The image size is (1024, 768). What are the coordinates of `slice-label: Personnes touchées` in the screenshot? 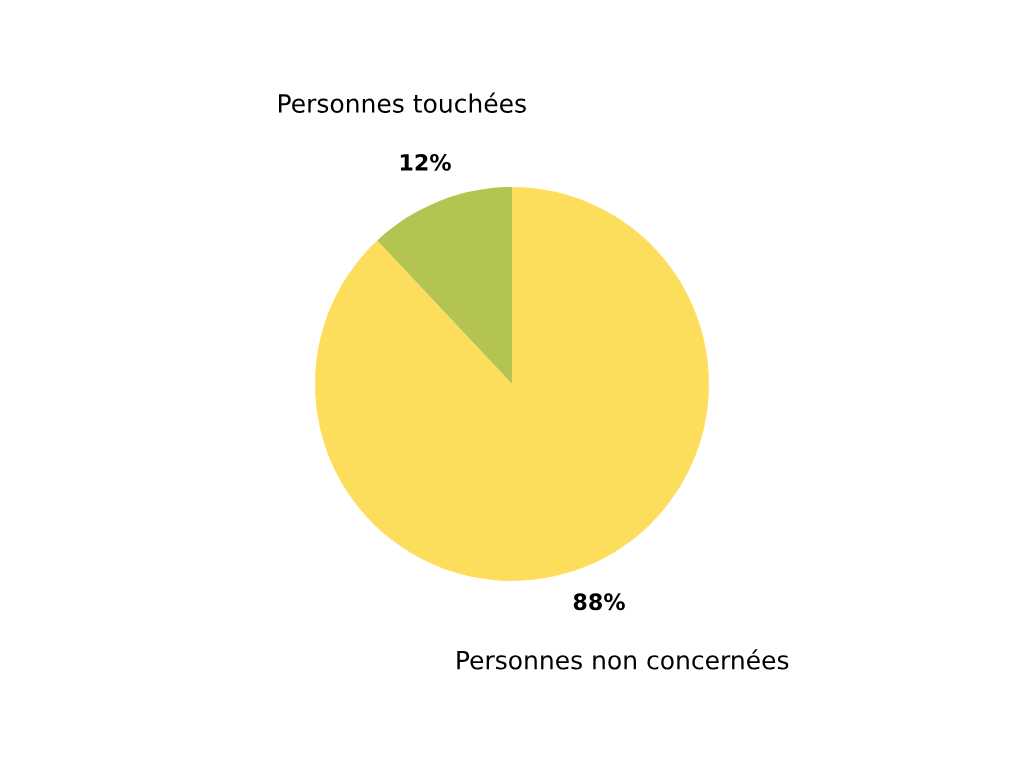 It's located at (402, 102).